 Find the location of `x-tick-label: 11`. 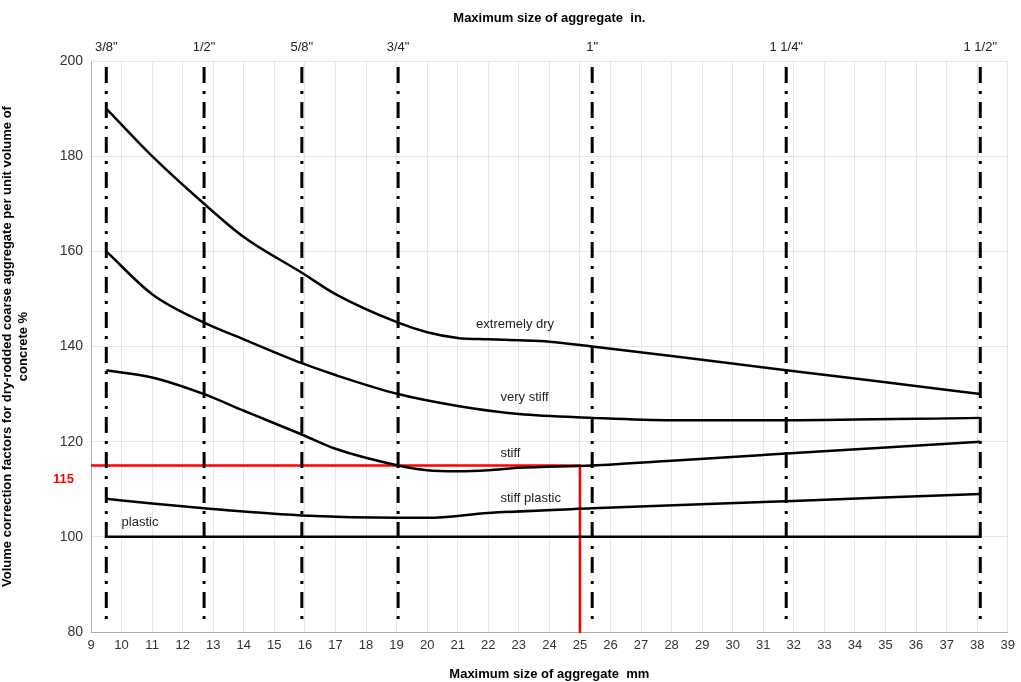

x-tick-label: 11 is located at coordinates (152, 645).